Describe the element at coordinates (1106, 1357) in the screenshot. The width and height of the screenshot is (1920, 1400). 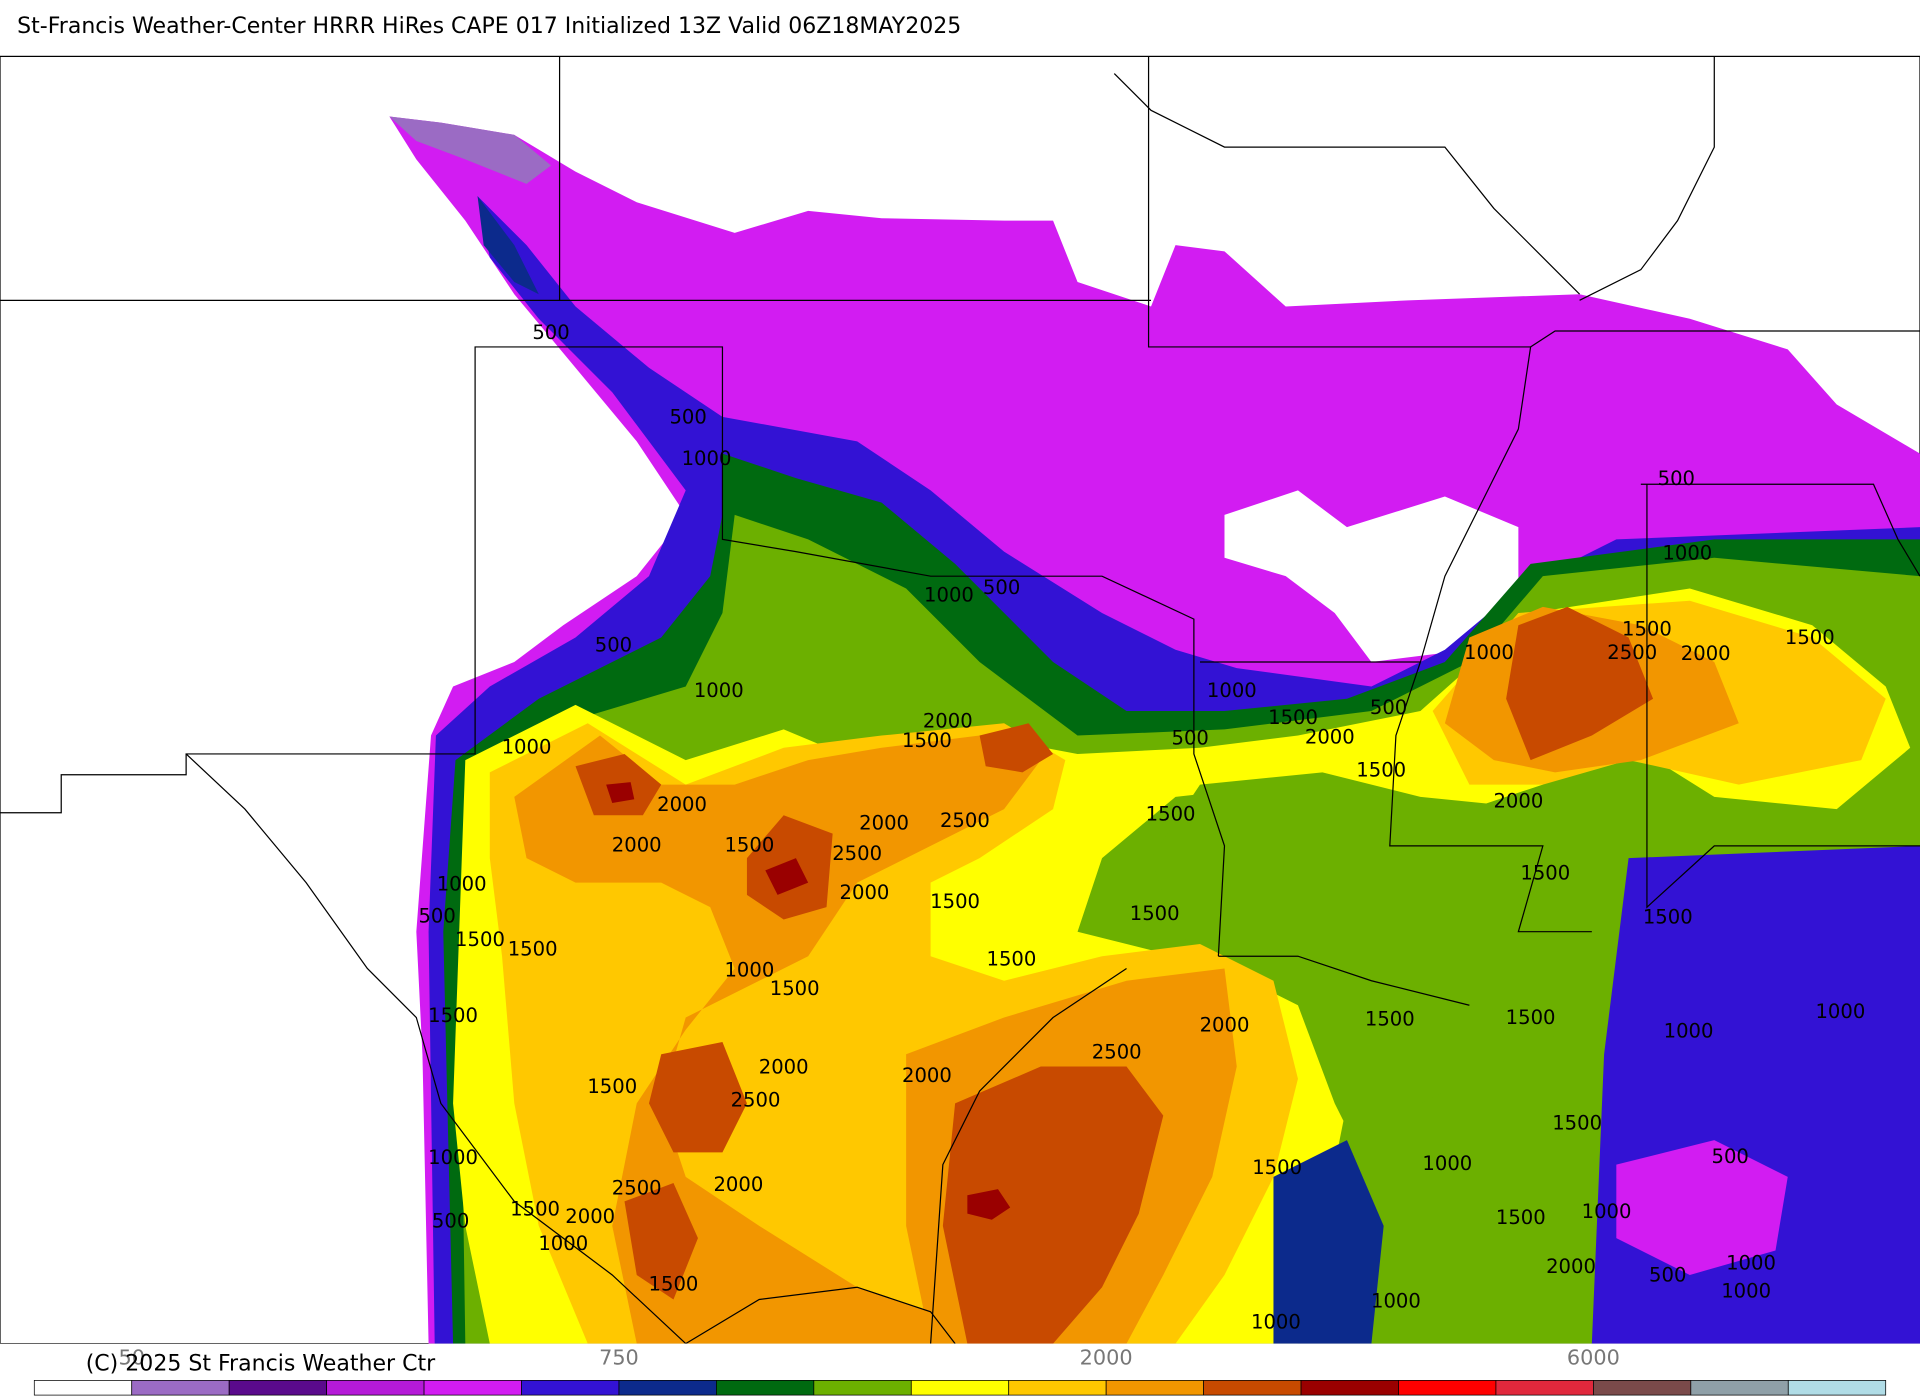
I see `colorbar-label: 2000` at that location.